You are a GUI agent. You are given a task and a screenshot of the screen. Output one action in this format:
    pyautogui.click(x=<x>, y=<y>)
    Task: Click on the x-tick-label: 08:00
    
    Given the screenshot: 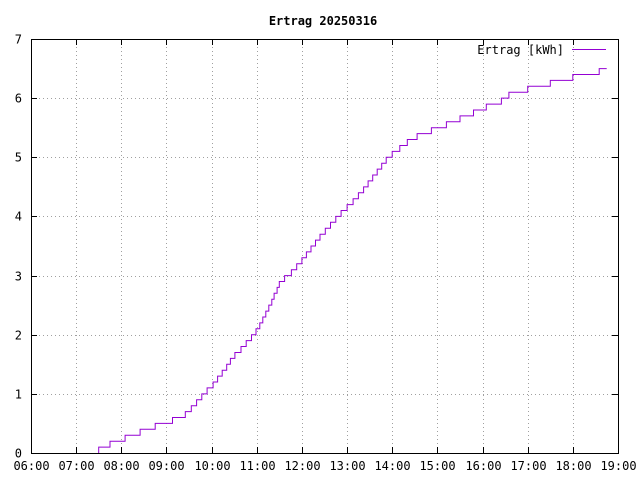 What is the action you would take?
    pyautogui.click(x=121, y=466)
    